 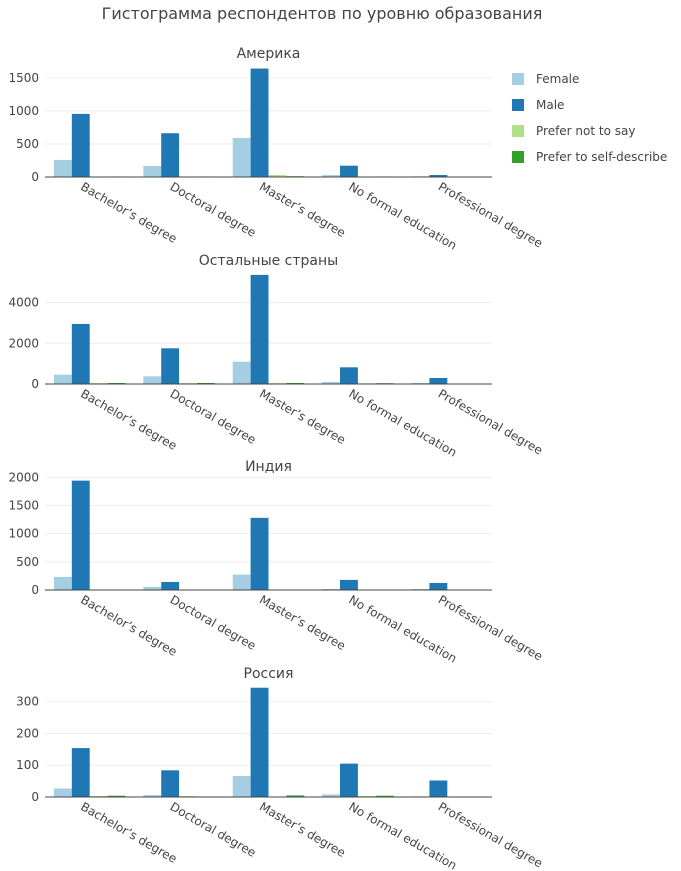 What do you see at coordinates (27, 733) in the screenshot?
I see `y-tick-label: 200` at bounding box center [27, 733].